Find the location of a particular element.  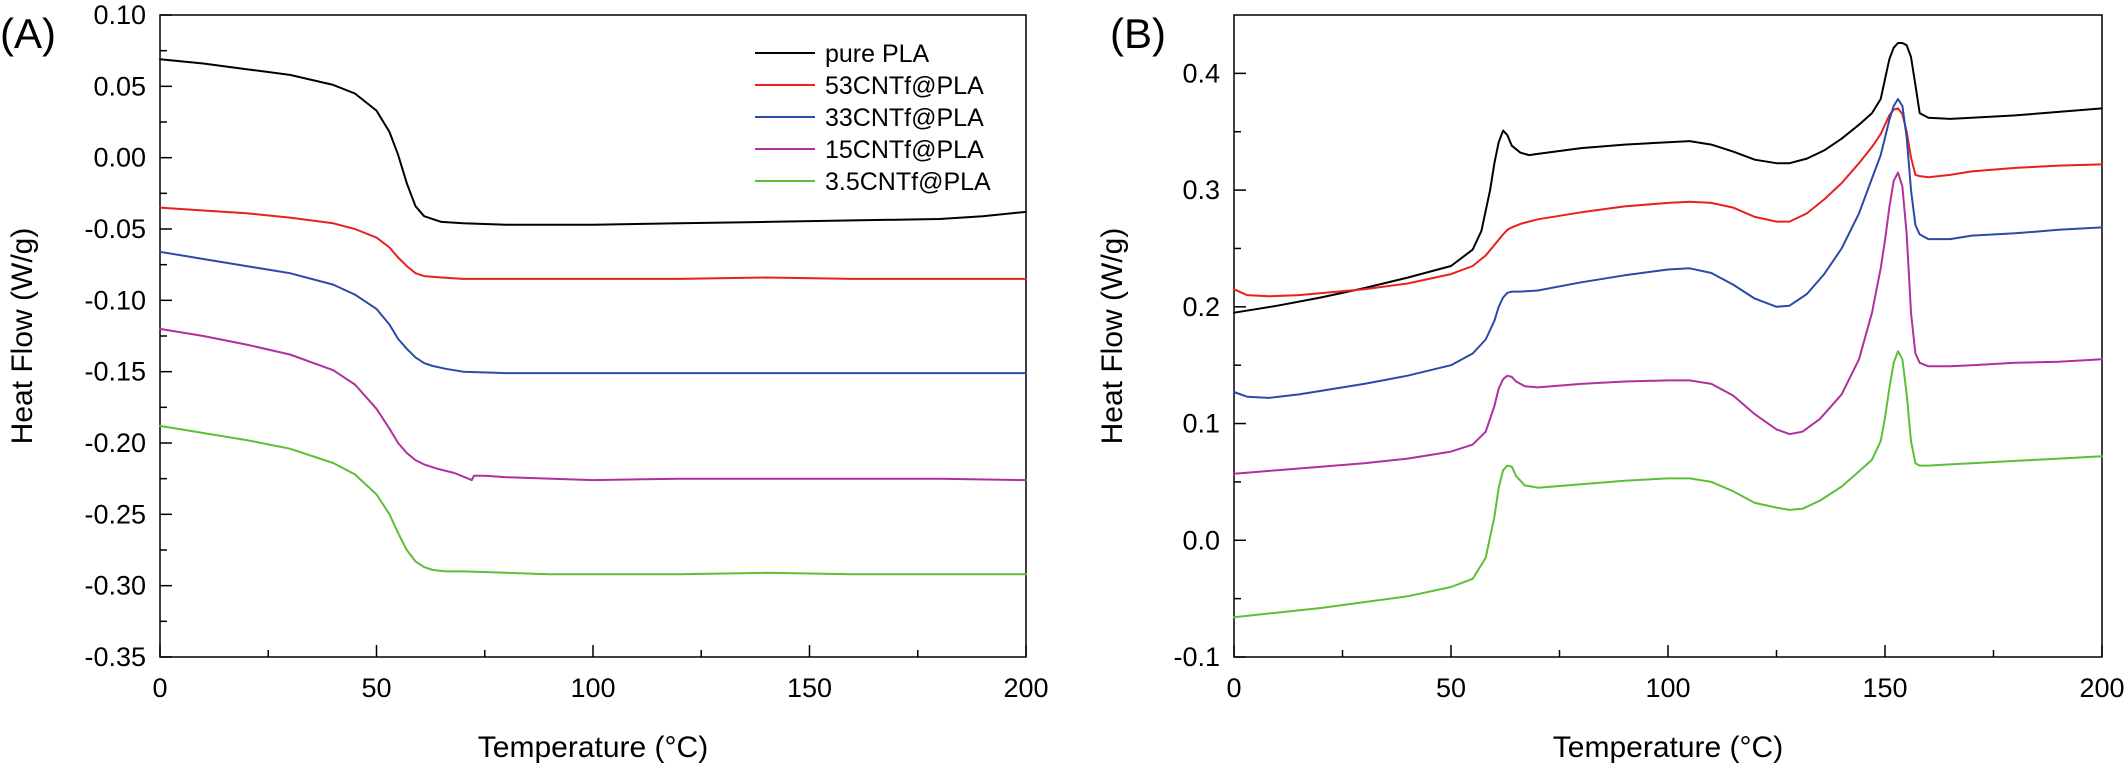

y-tick-label-b-3: 0.2 is located at coordinates (1201, 307).